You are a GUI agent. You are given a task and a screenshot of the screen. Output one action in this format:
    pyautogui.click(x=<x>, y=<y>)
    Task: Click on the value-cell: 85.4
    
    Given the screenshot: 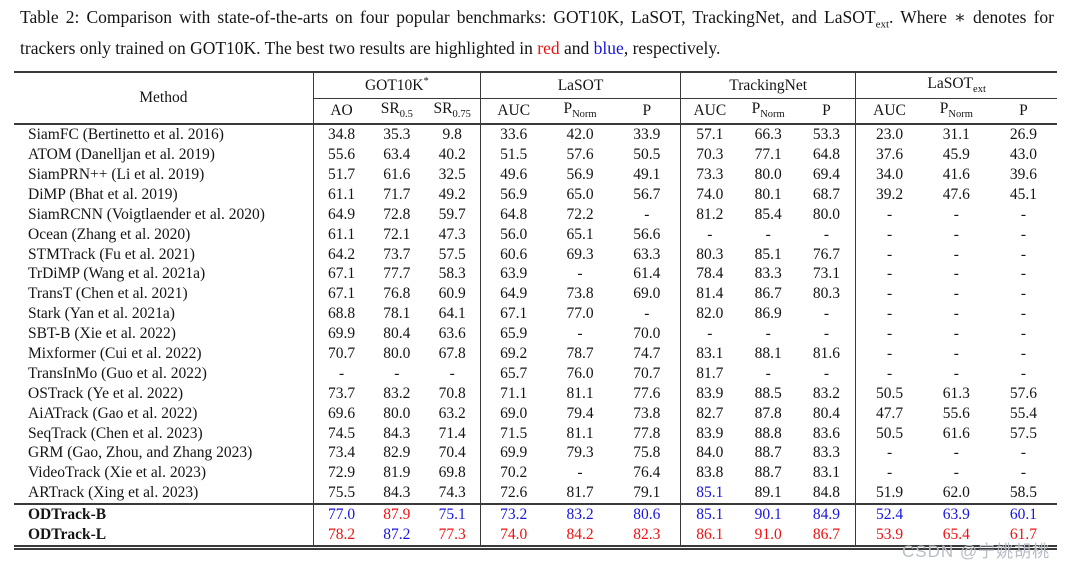 What is the action you would take?
    pyautogui.click(x=768, y=214)
    